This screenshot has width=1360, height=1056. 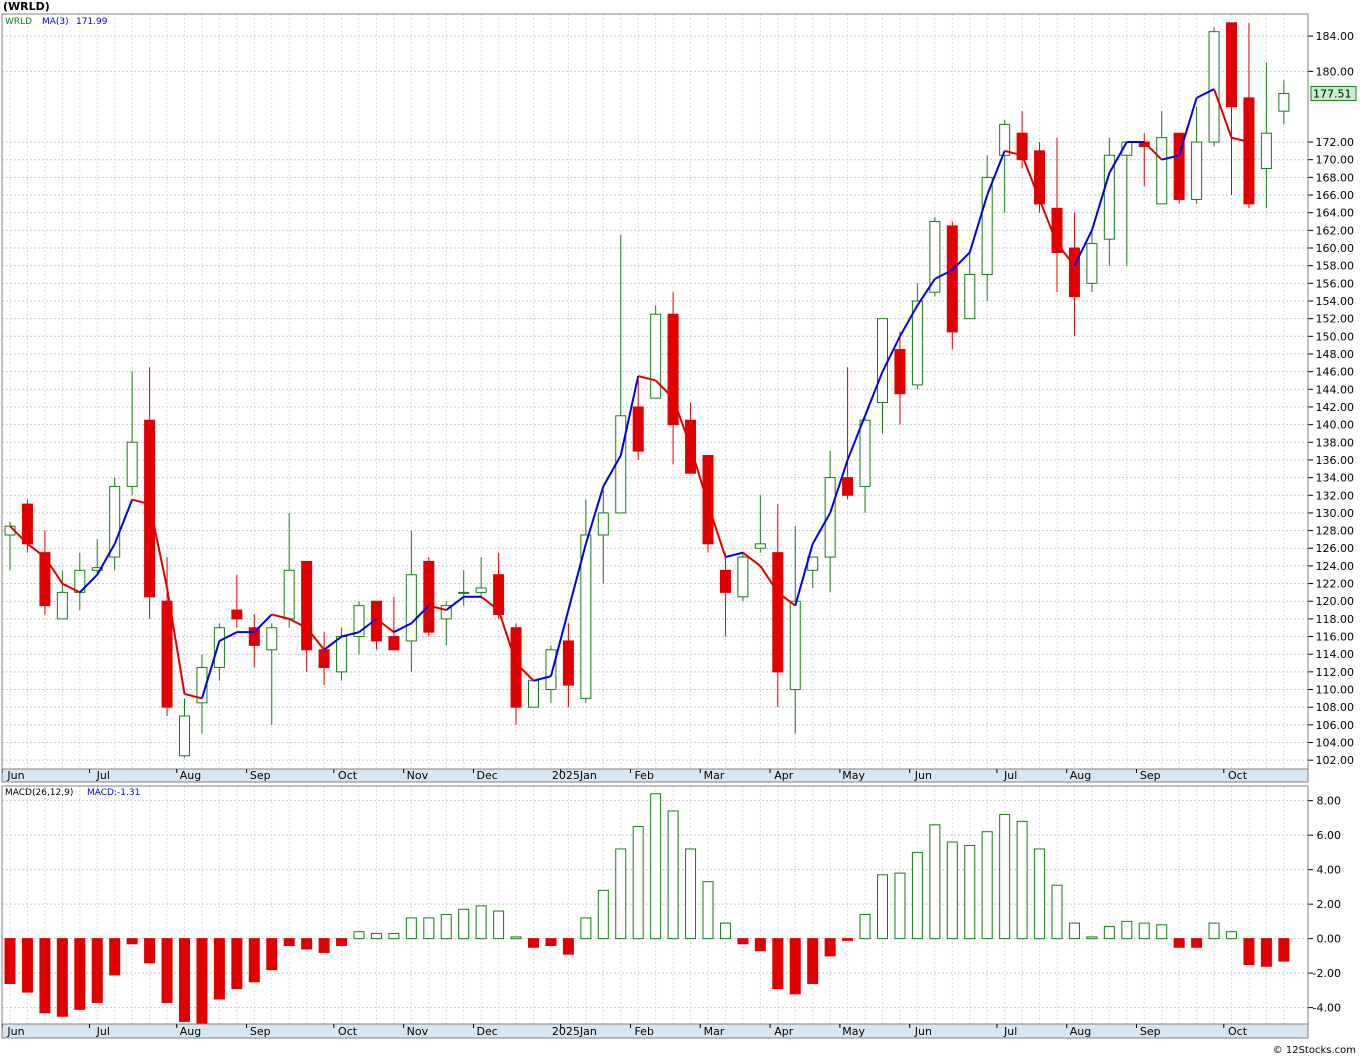 I want to click on price-month-label: Aug, so click(x=190, y=775).